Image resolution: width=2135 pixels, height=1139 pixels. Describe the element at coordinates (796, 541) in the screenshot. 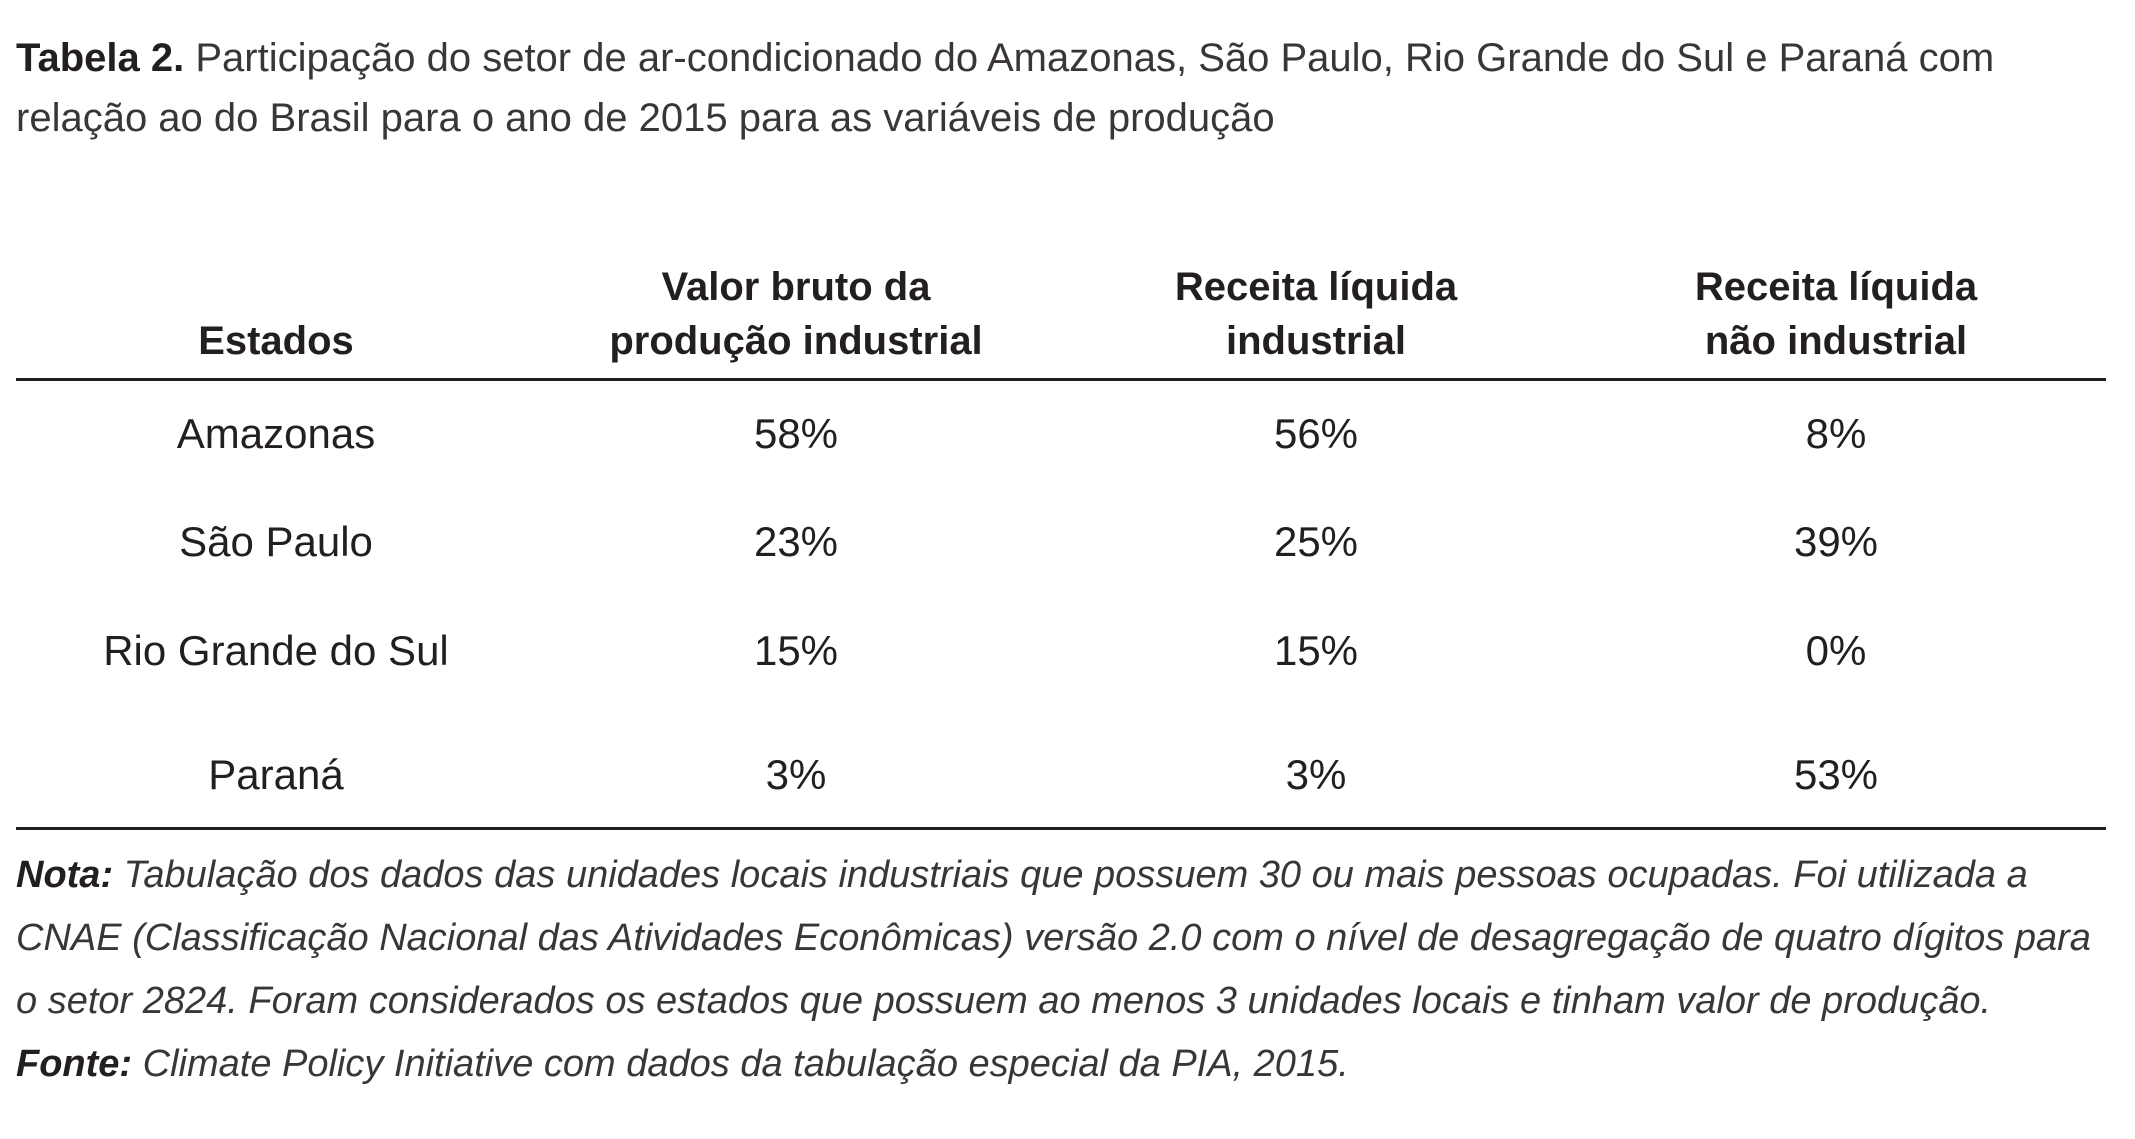

I see `cell-value: 23%` at that location.